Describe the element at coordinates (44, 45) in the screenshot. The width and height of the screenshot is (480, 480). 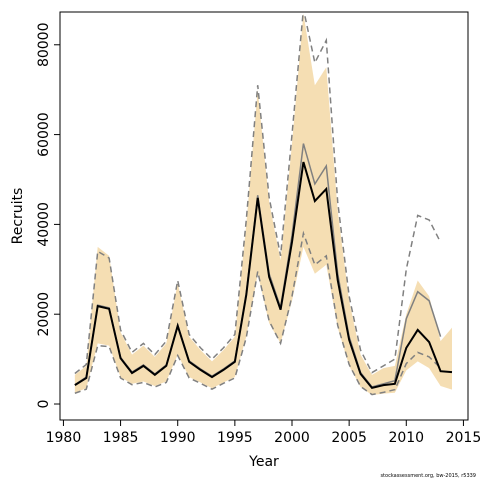
I see `y-tick-label: 80000` at that location.